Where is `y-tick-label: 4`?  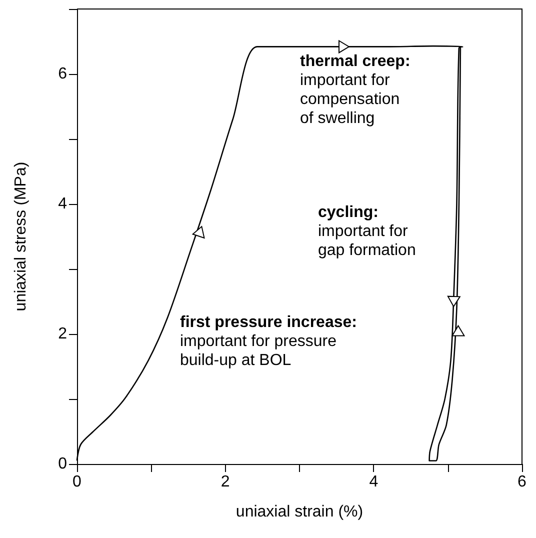
y-tick-label: 4 is located at coordinates (63, 204).